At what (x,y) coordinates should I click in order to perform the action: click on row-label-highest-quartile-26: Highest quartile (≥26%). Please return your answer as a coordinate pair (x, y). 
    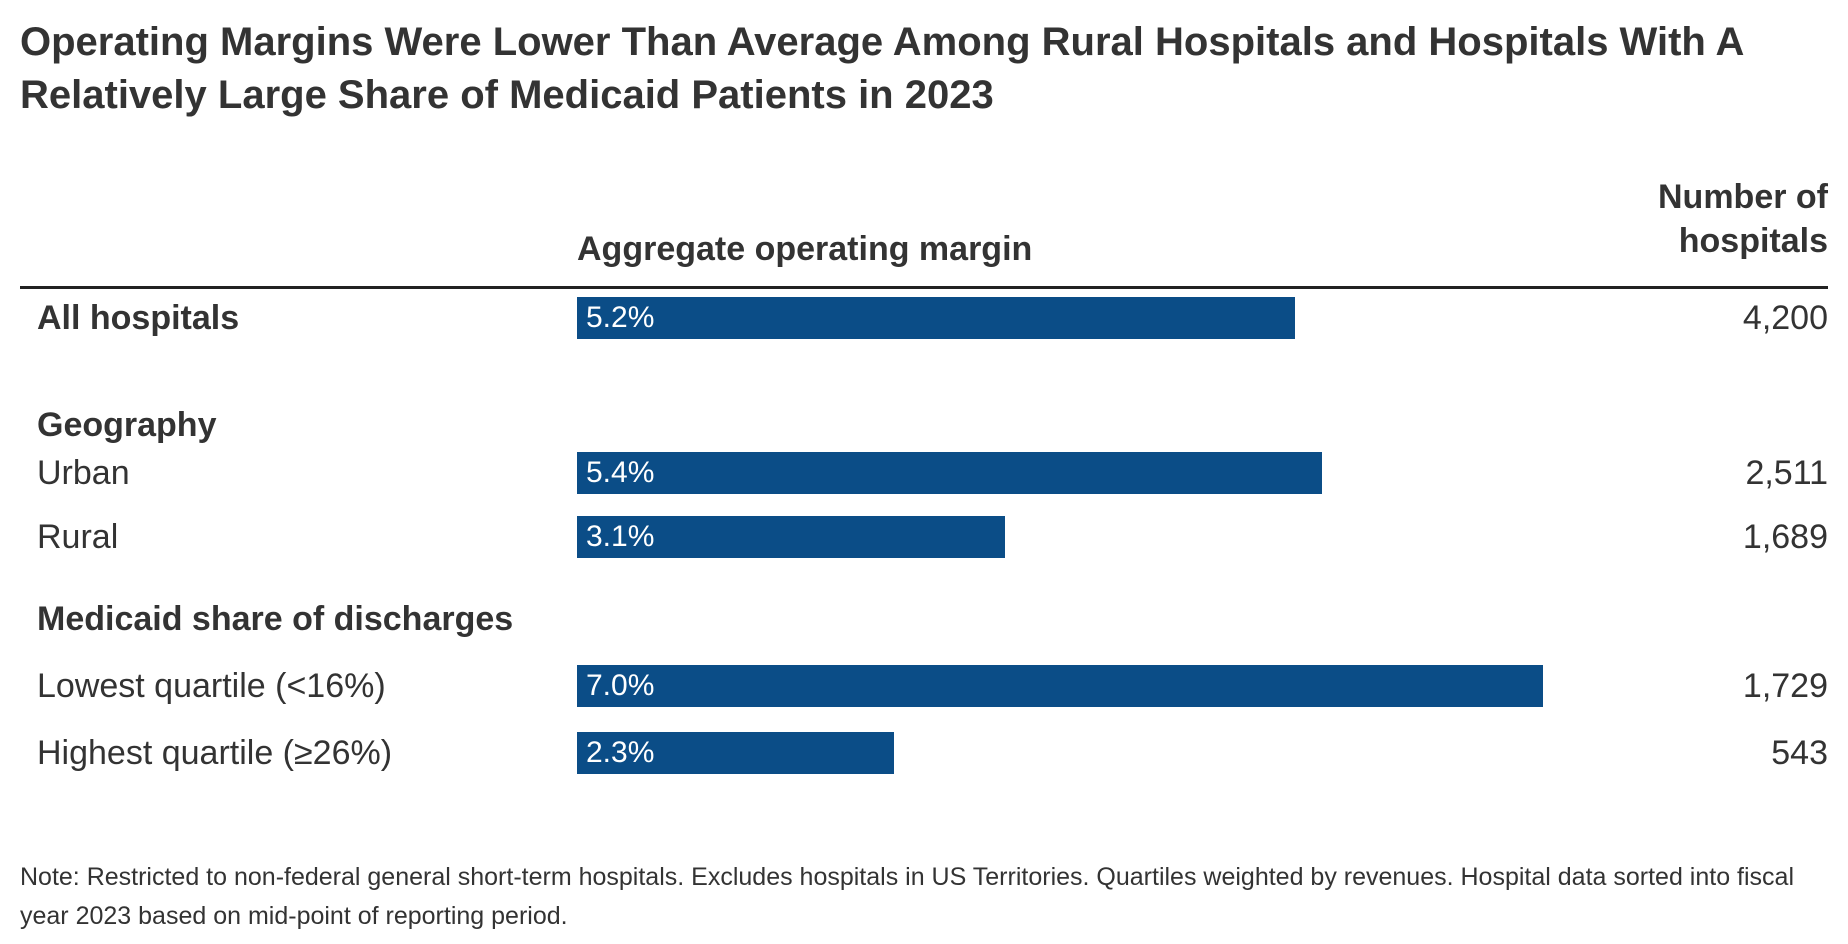
    Looking at the image, I should click on (215, 752).